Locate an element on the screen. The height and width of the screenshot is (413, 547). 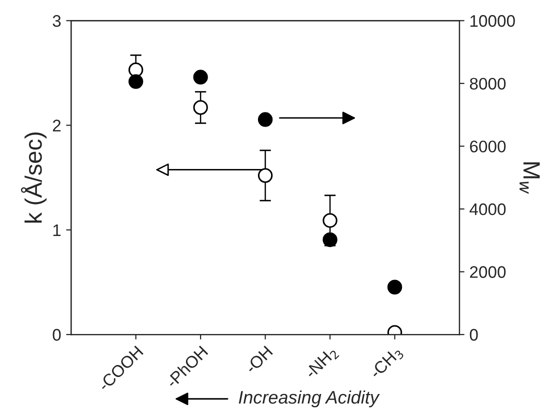
y-axis-title: k (Å/sec) is located at coordinates (33, 177).